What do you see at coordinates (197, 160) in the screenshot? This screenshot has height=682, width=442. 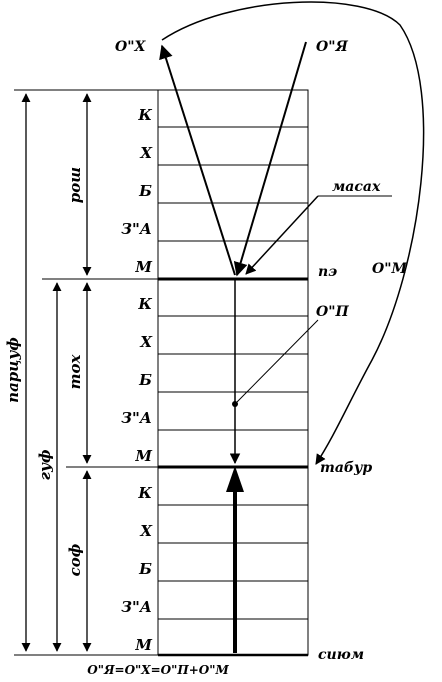 I see `reflected-light-arrow` at bounding box center [197, 160].